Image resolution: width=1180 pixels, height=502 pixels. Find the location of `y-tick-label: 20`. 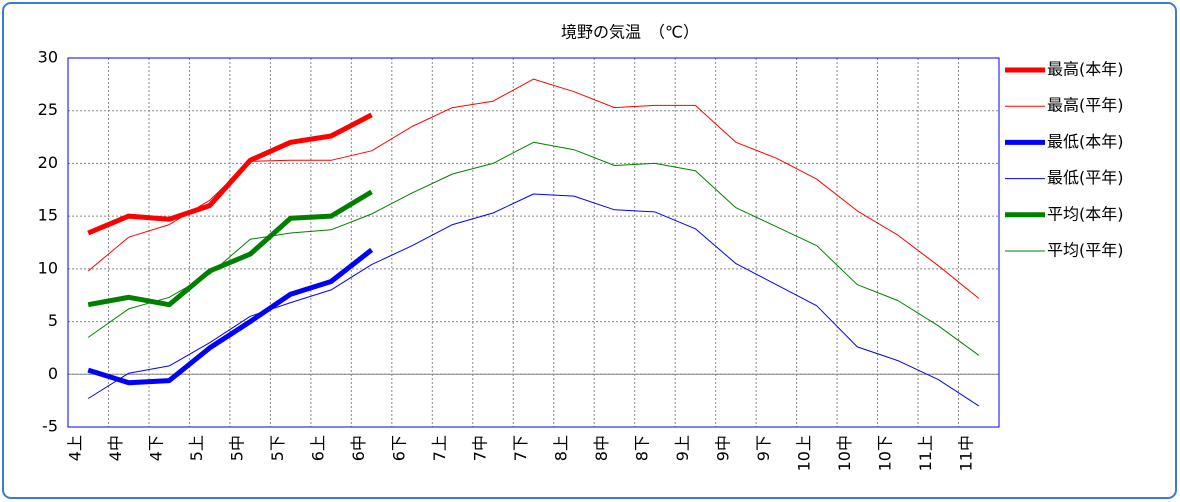

y-tick-label: 20 is located at coordinates (48, 162).